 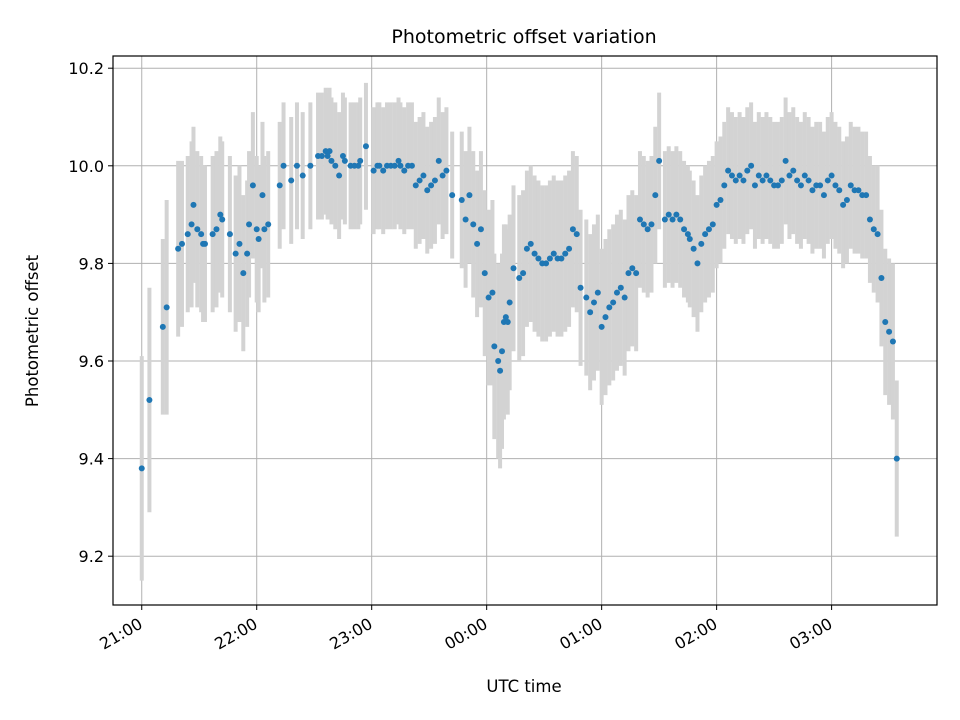 I want to click on y-tick-label: 10.0, so click(x=86, y=166).